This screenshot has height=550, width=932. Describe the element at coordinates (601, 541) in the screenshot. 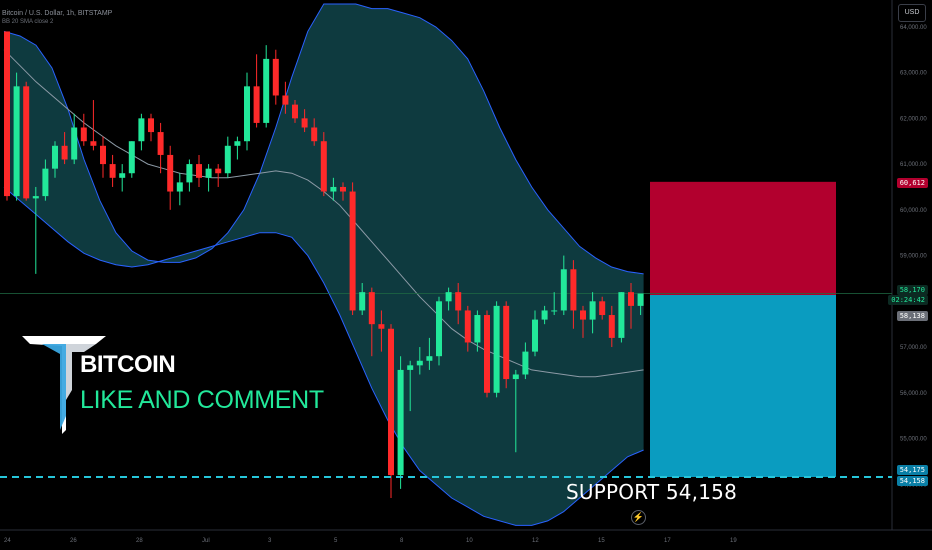

I see `time-tick-label: 15` at that location.